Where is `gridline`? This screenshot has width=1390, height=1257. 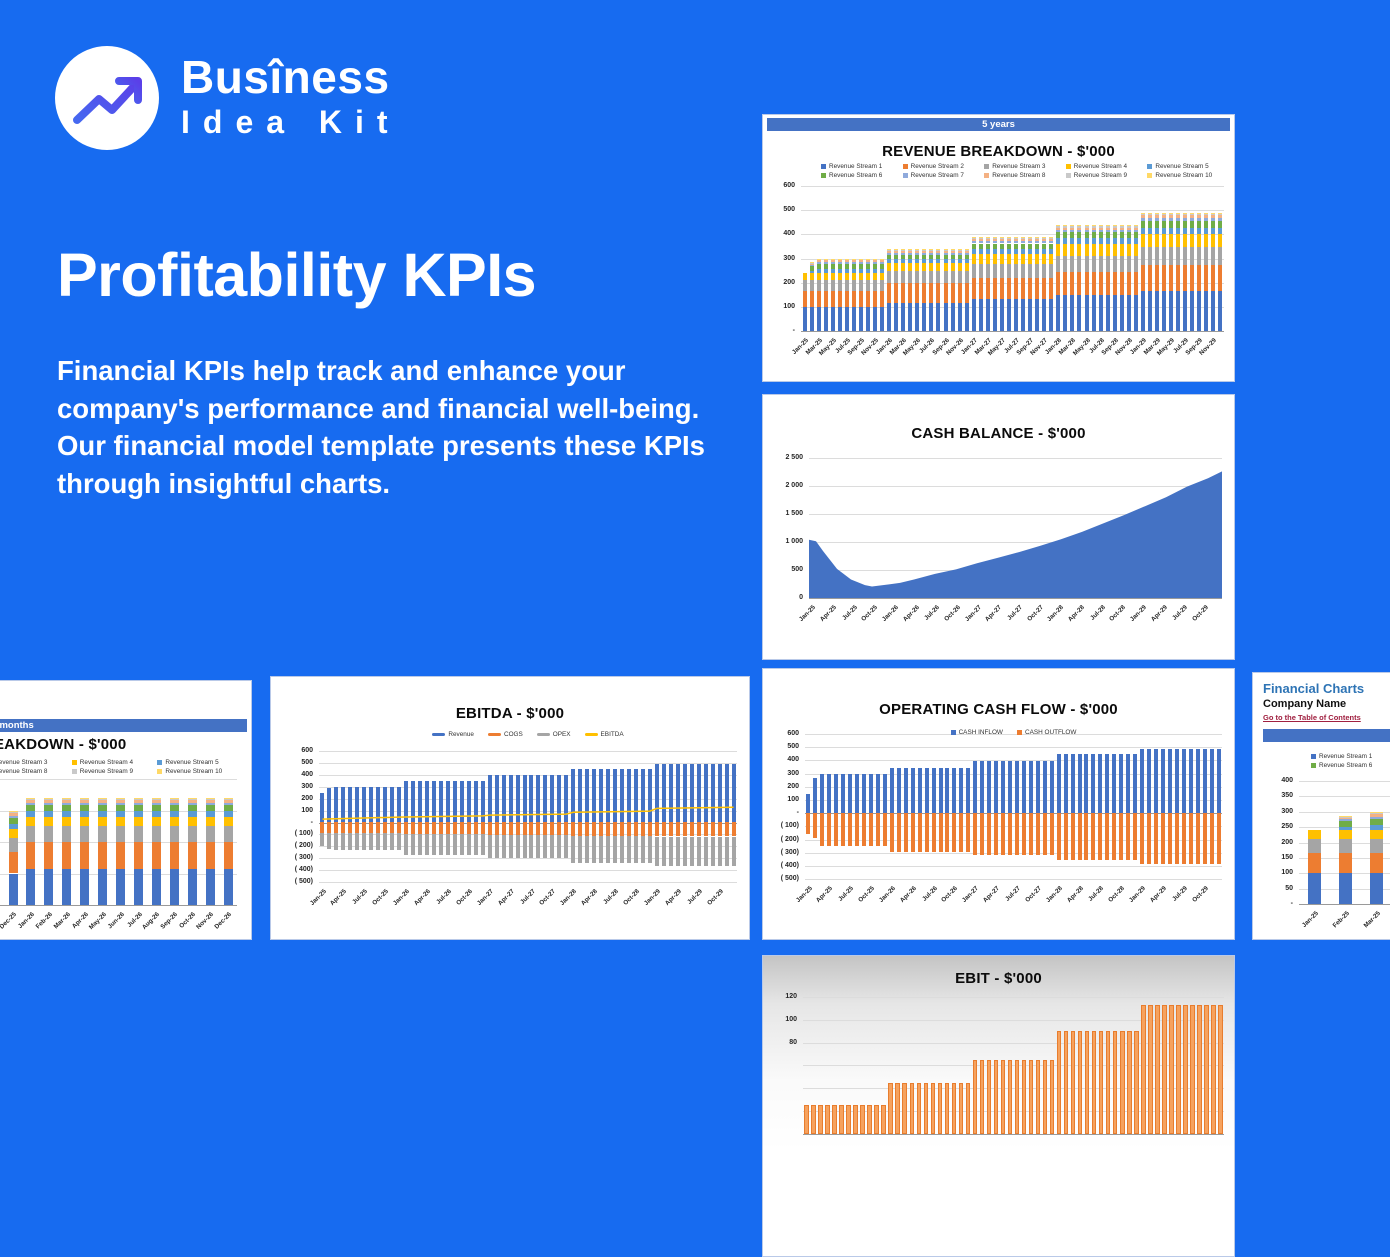 gridline is located at coordinates (1013, 760).